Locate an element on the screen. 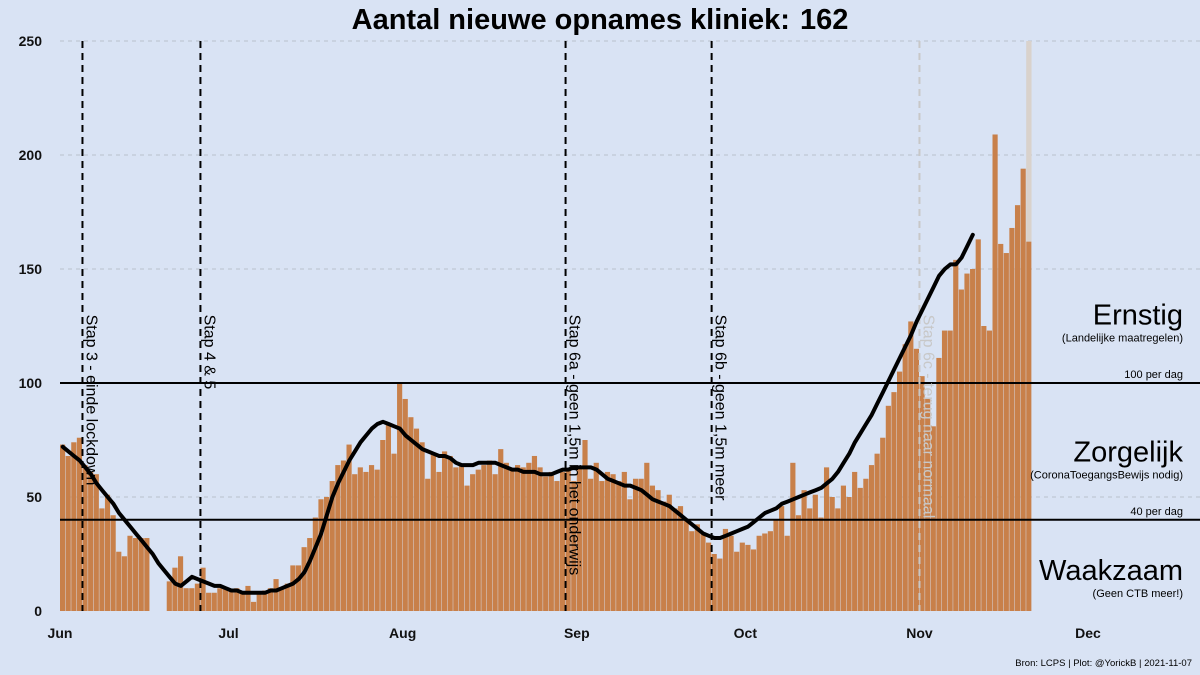 Image resolution: width=1200 pixels, height=675 pixels. chart-title: Aantal nieuwe opnames kliniek: 162 is located at coordinates (600, 20).